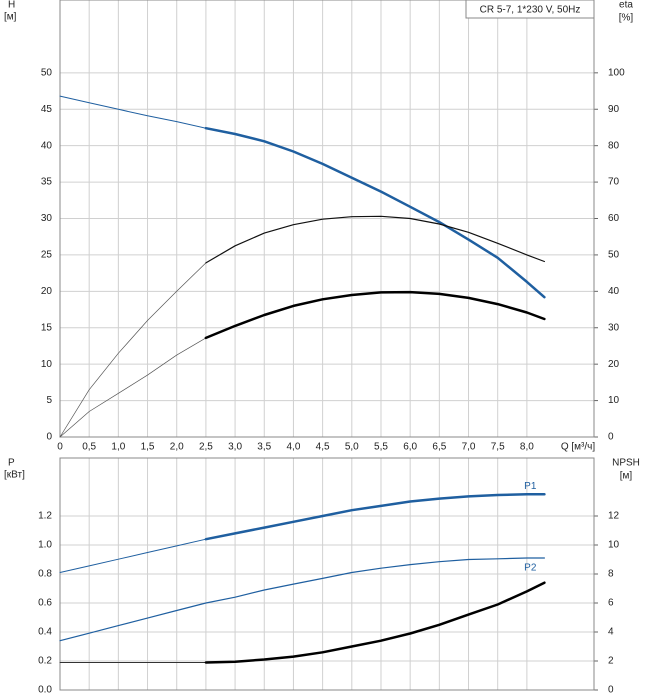  I want to click on x-tick-label: 7,5, so click(498, 447).